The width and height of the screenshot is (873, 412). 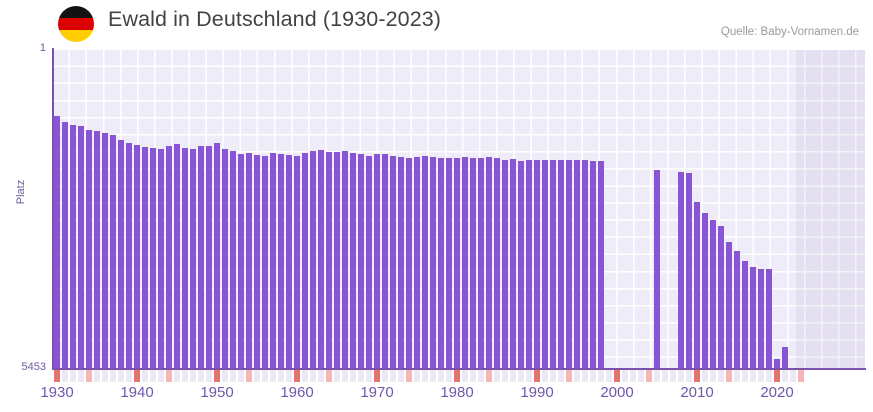 What do you see at coordinates (697, 392) in the screenshot?
I see `x-axis-tick-label: 2010` at bounding box center [697, 392].